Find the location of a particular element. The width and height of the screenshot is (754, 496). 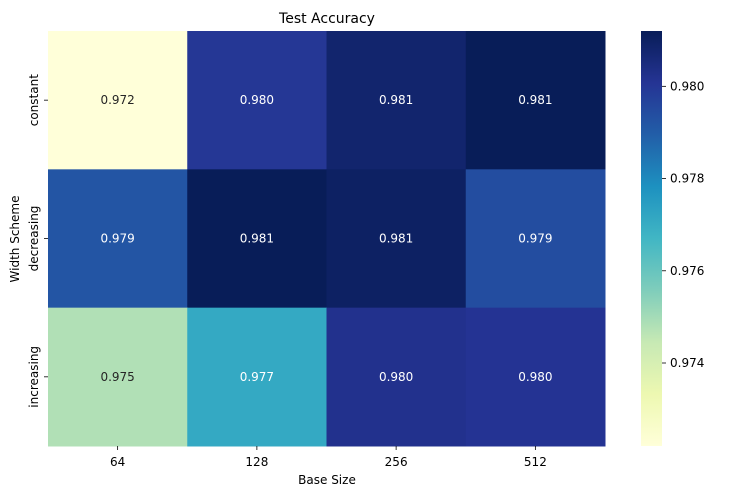

colorbar-tick-label: 0.974 is located at coordinates (687, 363).